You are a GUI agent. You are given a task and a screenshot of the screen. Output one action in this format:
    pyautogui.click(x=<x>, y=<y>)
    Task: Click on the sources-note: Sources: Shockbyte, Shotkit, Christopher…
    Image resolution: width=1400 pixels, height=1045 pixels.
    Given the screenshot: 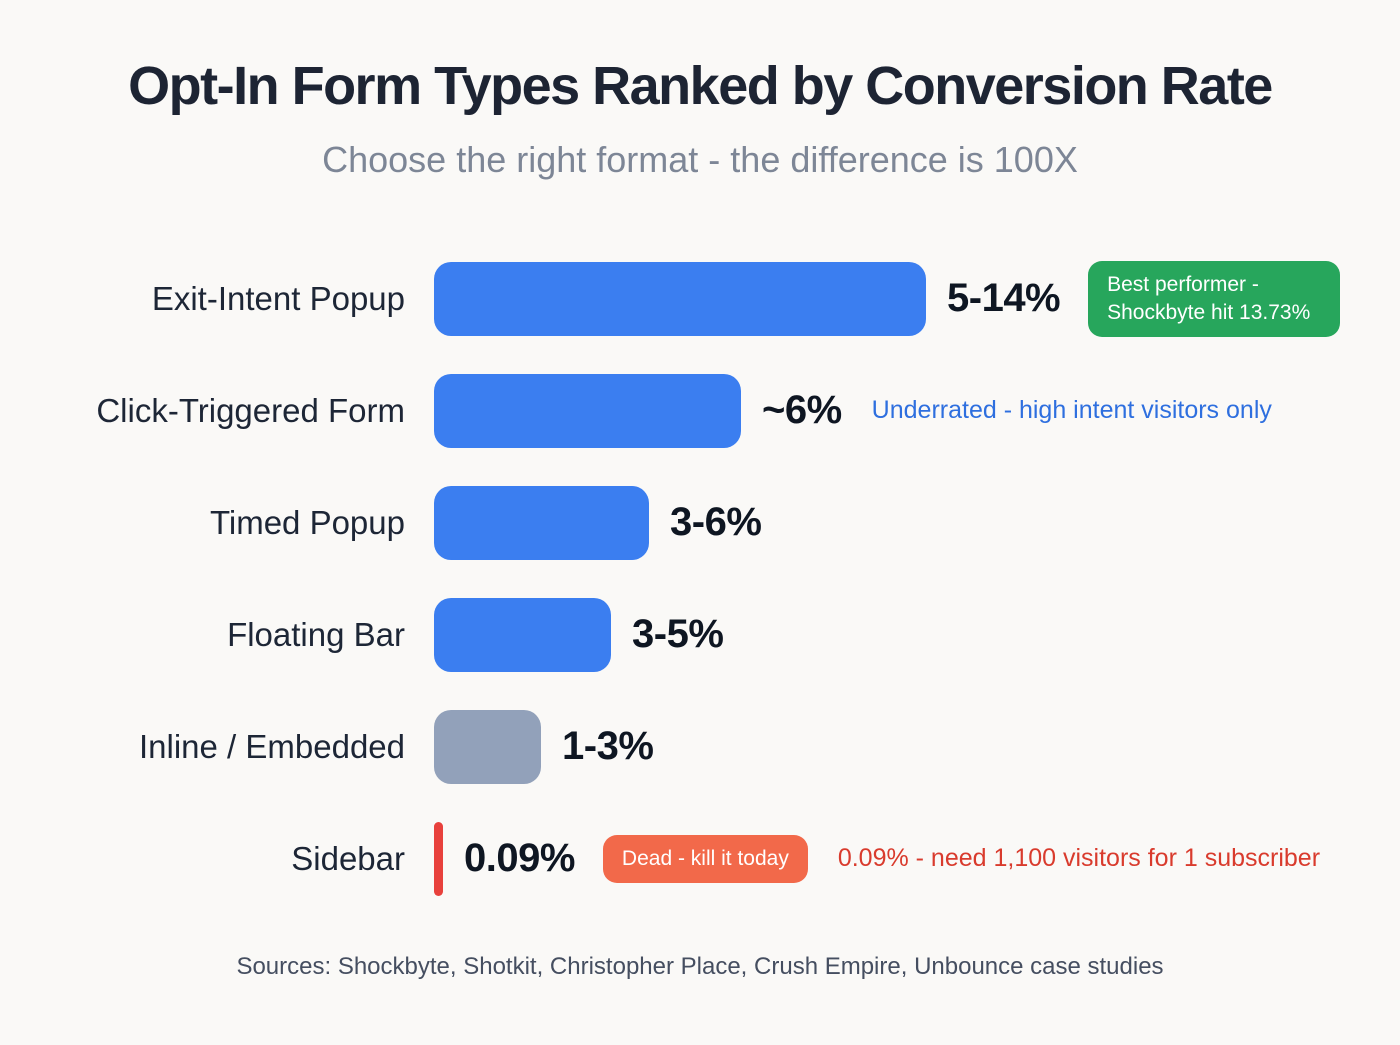 What is the action you would take?
    pyautogui.click(x=700, y=966)
    